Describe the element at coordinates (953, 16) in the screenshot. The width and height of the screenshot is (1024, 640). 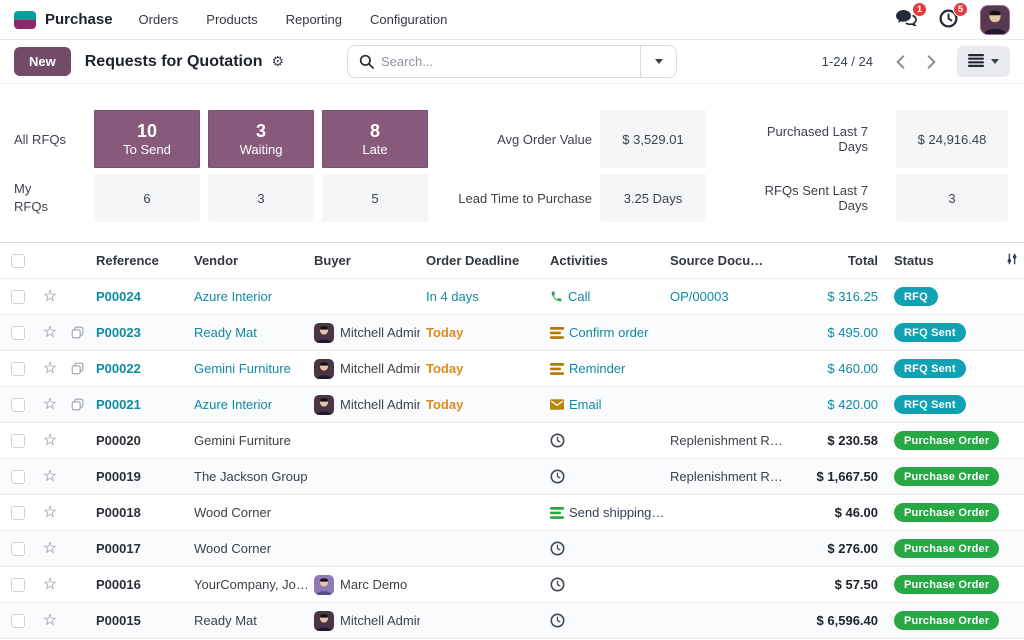
I see `activities-button: 5` at that location.